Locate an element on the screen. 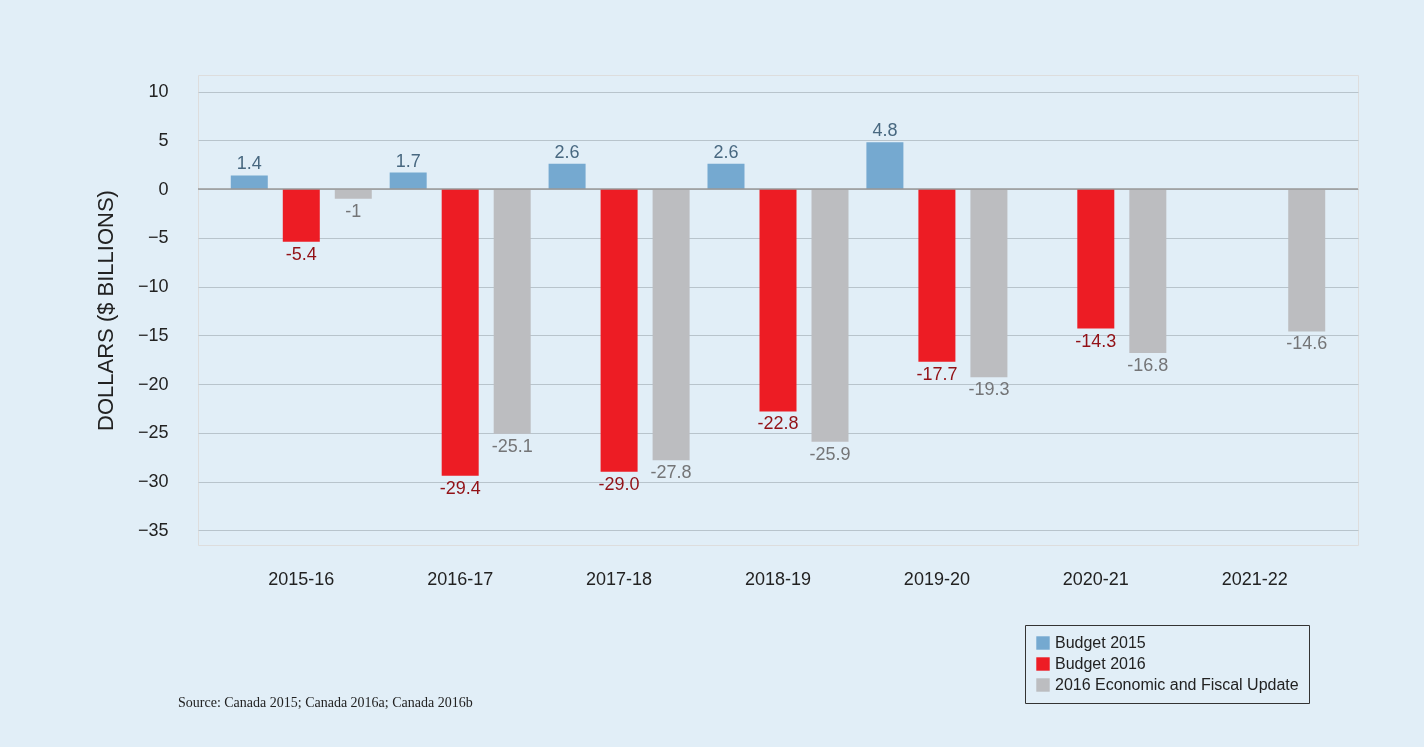  y-tick-label: 10 is located at coordinates (158, 91).